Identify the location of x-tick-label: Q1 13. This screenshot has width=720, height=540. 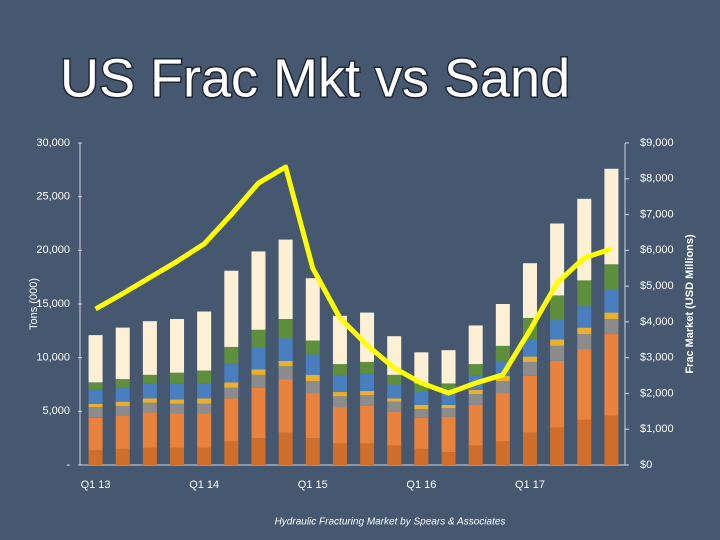
(96, 485).